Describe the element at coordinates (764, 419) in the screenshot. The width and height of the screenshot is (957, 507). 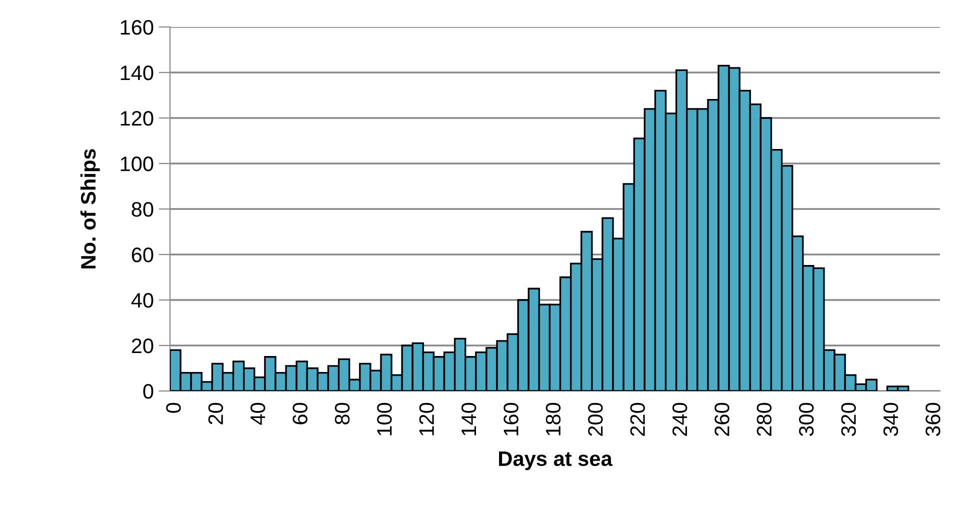
I see `x-tick-label: 280` at that location.